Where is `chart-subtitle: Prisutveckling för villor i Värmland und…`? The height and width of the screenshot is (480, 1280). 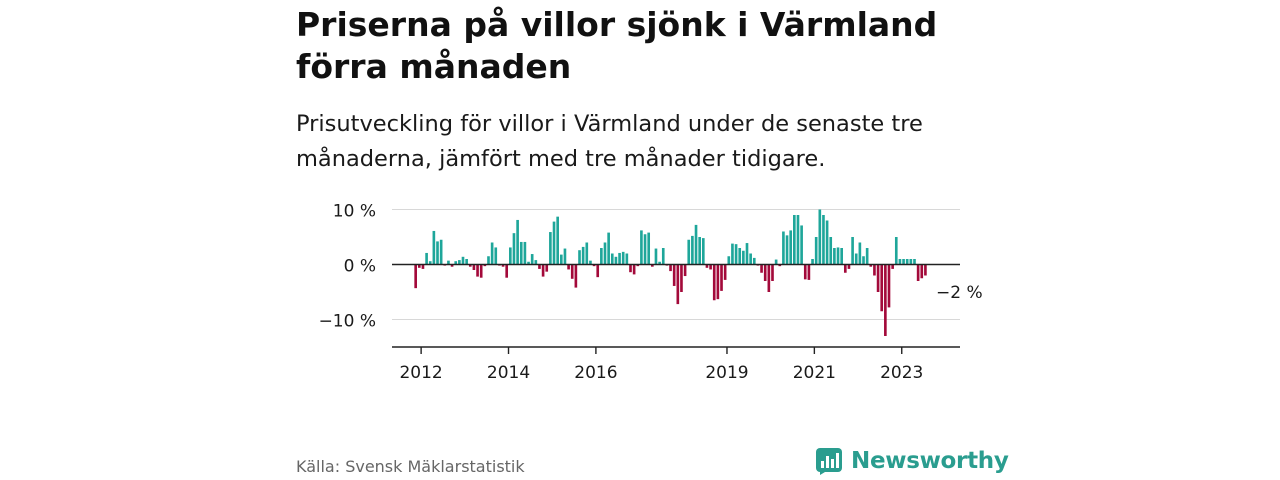 chart-subtitle: Prisutveckling för villor i Värmland und… is located at coordinates (609, 141).